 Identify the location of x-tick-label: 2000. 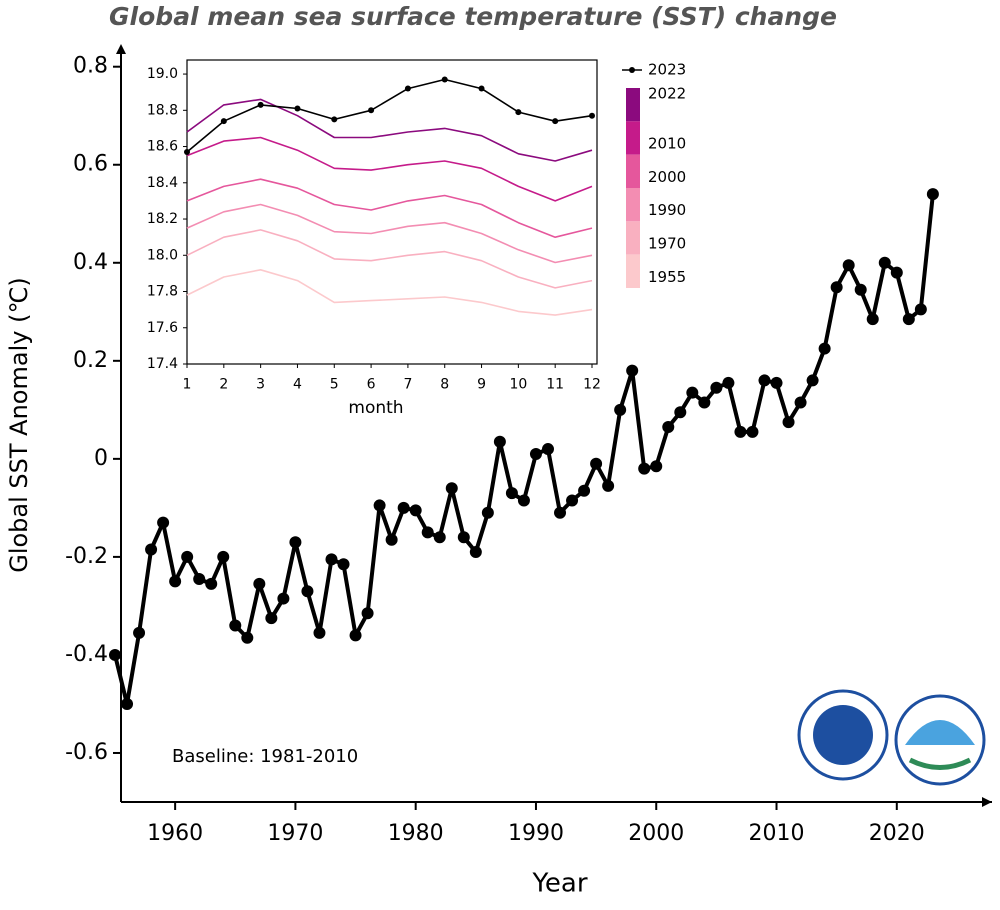
(656, 833).